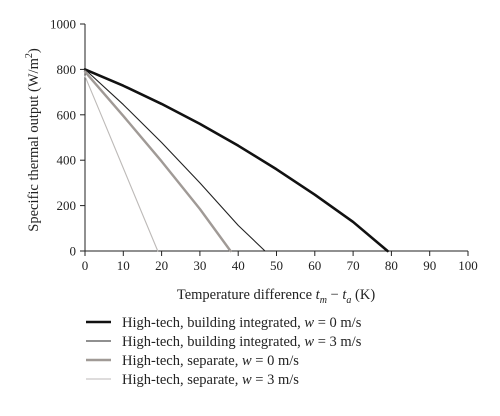 The image size is (500, 416). What do you see at coordinates (314, 265) in the screenshot?
I see `x-tick-label: 60` at bounding box center [314, 265].